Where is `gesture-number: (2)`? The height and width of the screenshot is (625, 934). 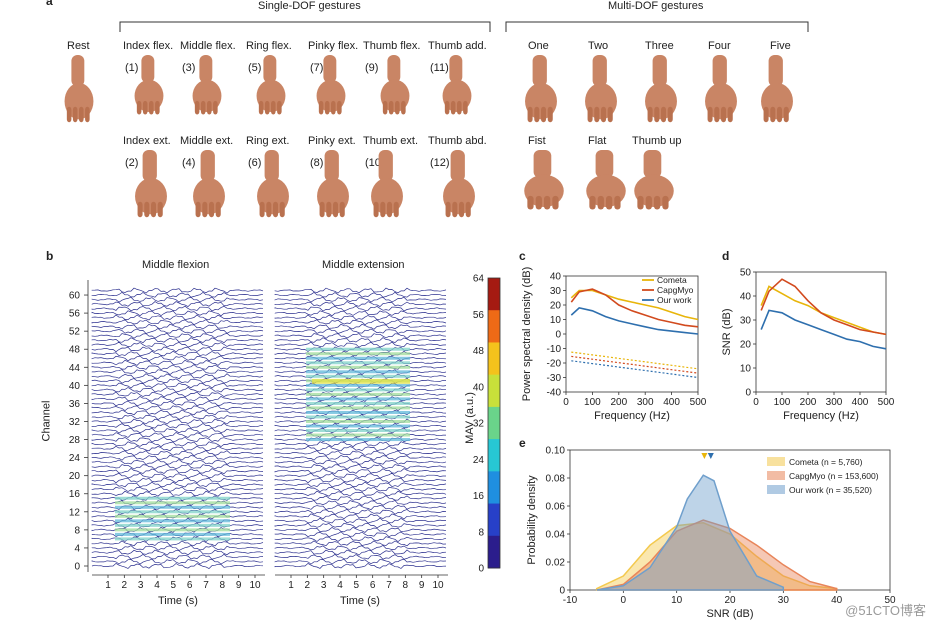 gesture-number: (2) is located at coordinates (132, 163).